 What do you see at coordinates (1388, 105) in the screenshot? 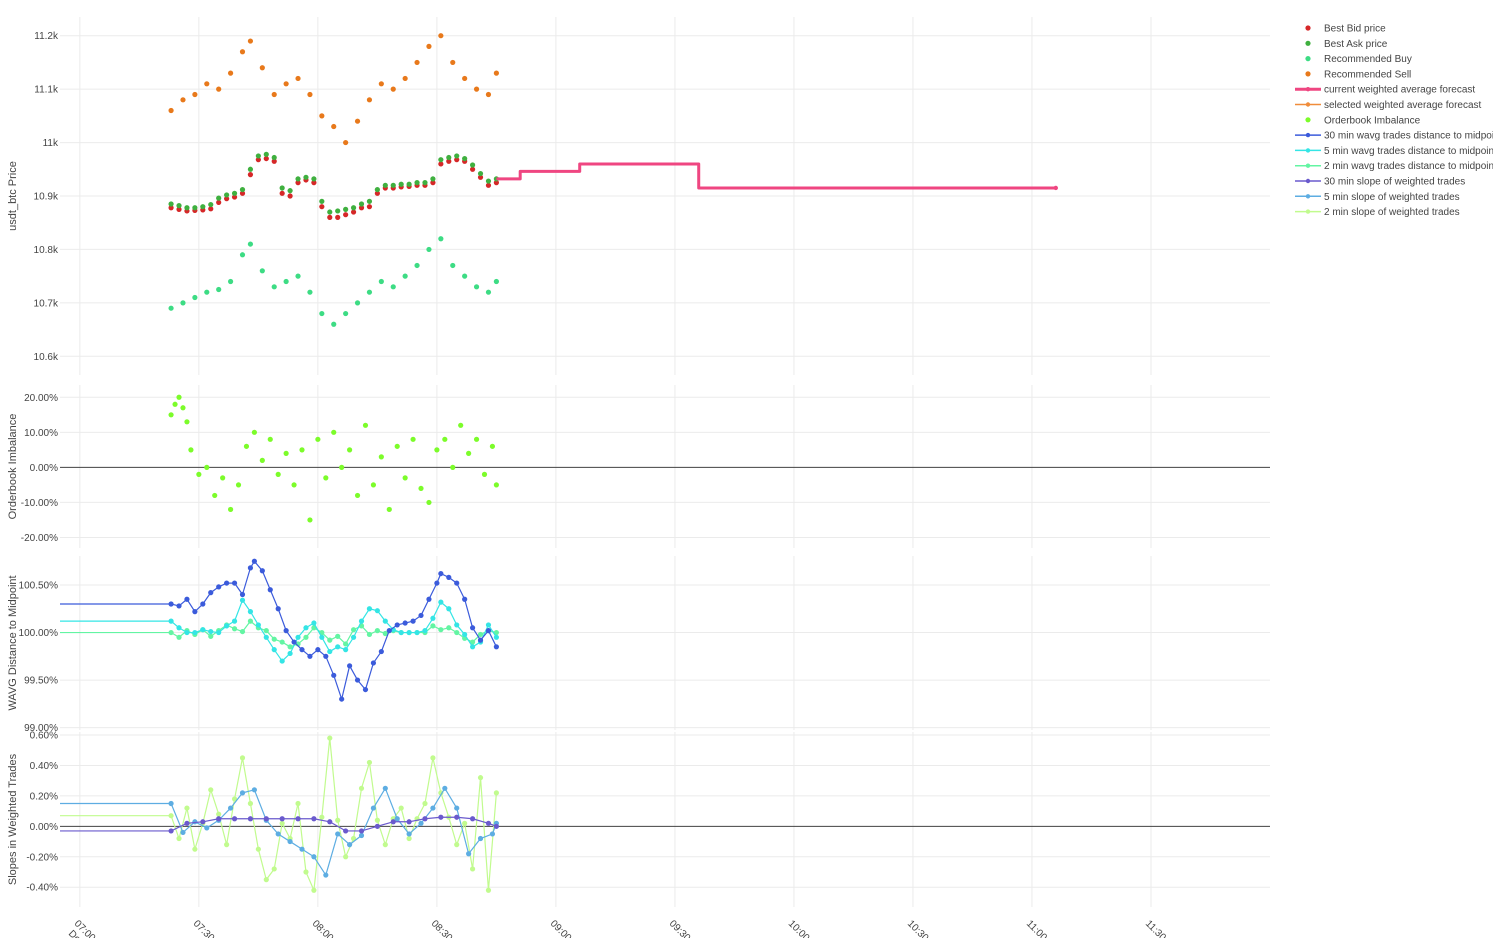
I see `legend-item: selected weighted average forecast` at bounding box center [1388, 105].